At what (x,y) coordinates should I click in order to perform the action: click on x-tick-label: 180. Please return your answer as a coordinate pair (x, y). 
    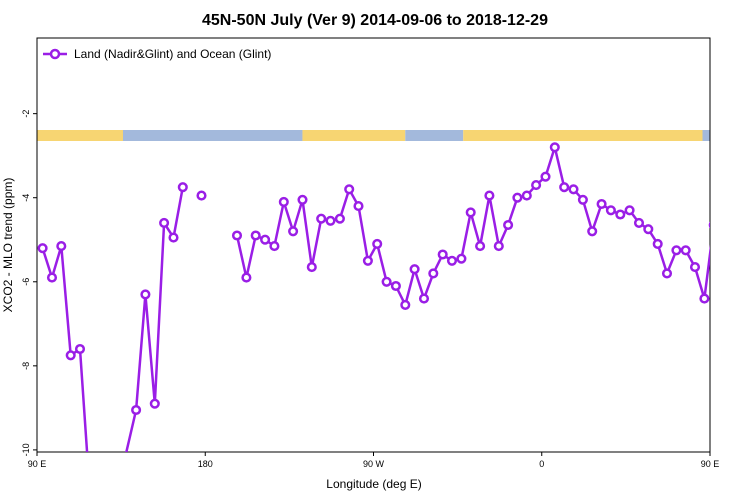
    Looking at the image, I should click on (205, 464).